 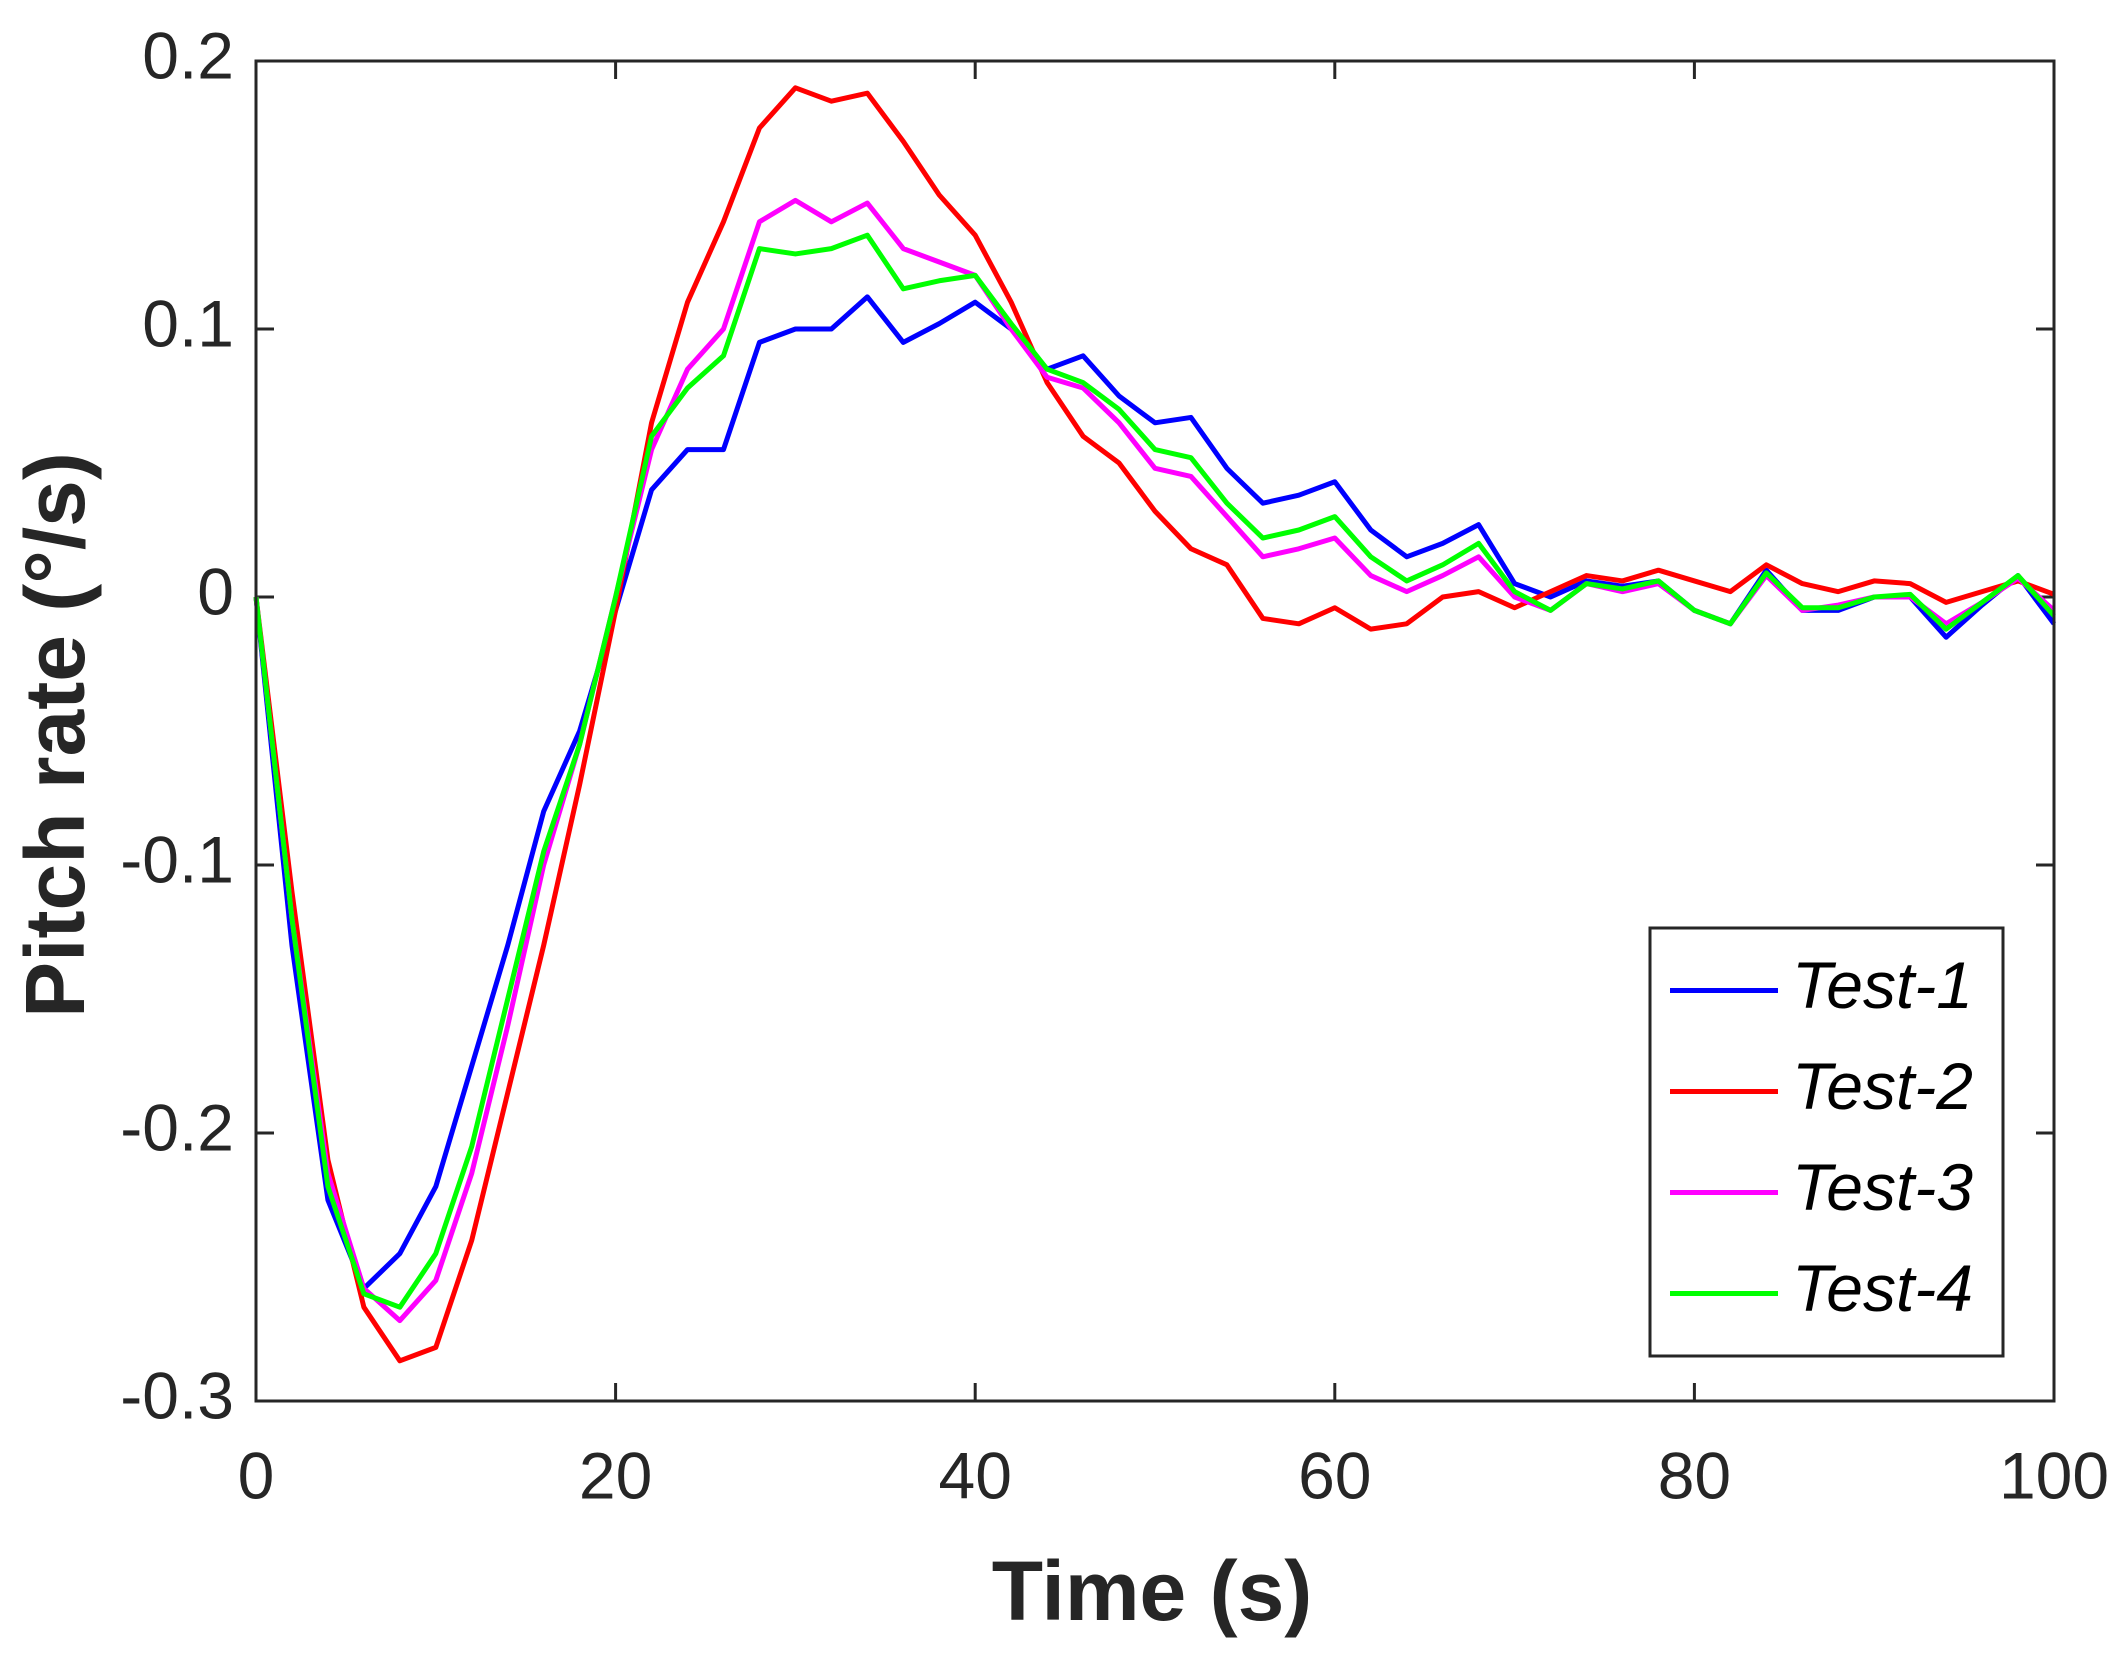 I want to click on x-tick-label: 40, so click(x=974, y=1475).